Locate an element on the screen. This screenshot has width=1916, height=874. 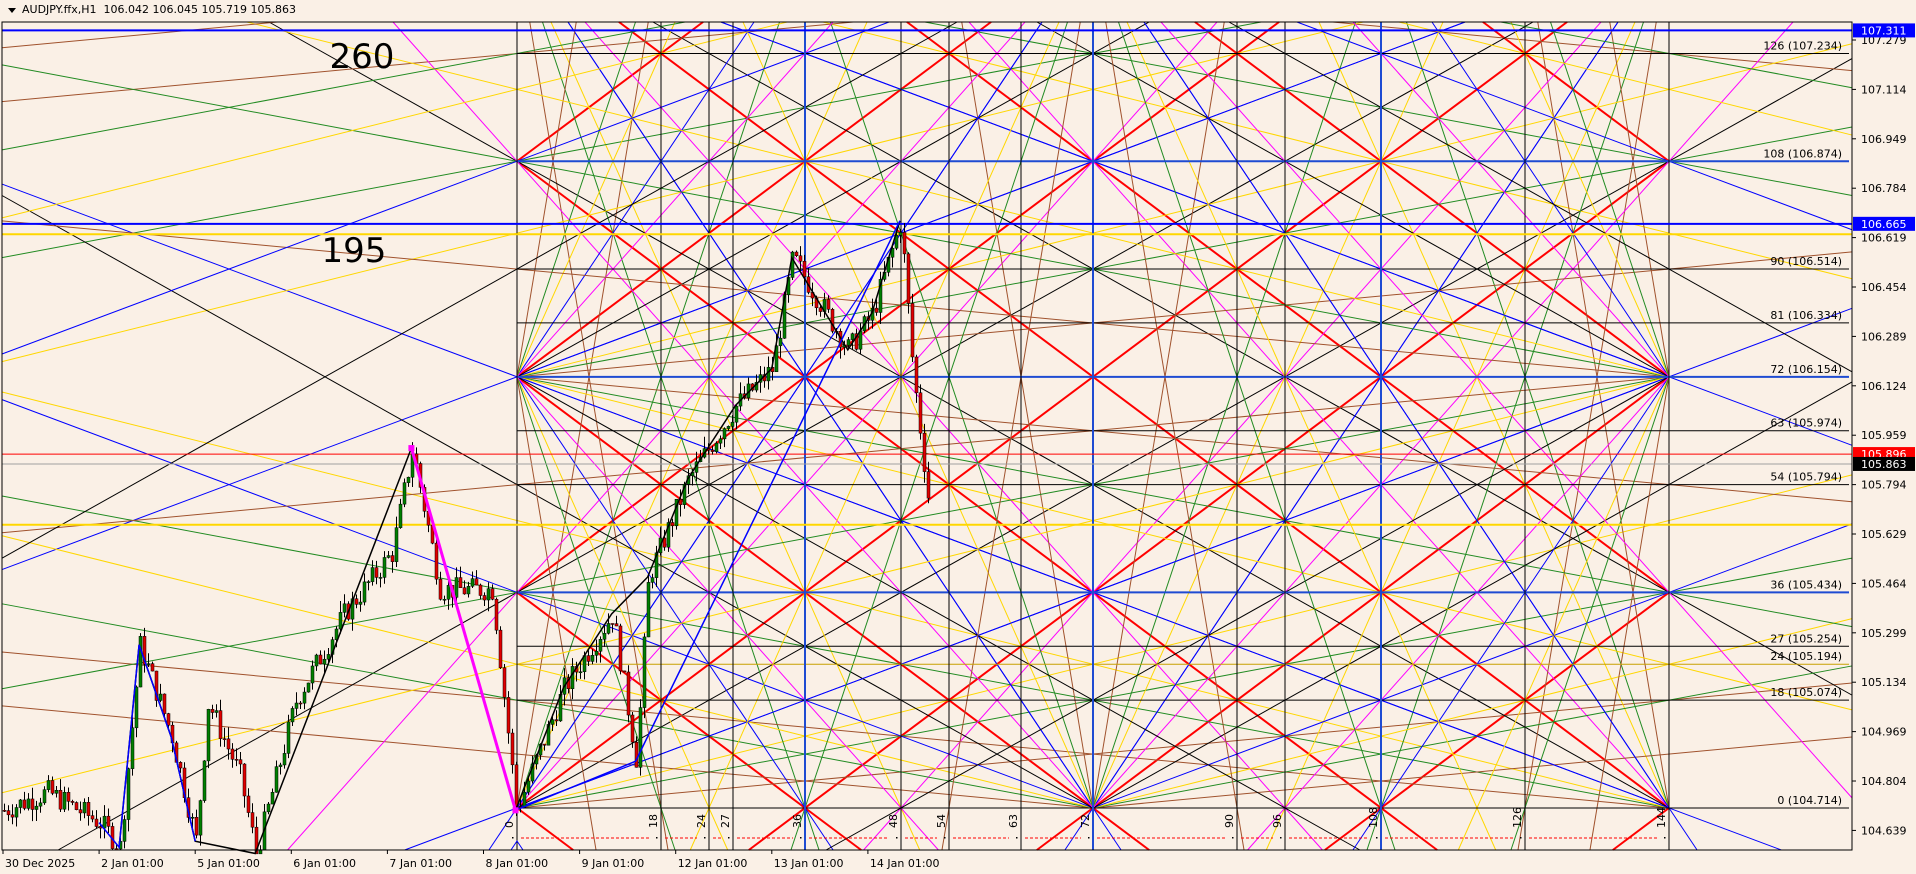
price-badge-label: 105.863 is located at coordinates (1884, 464).